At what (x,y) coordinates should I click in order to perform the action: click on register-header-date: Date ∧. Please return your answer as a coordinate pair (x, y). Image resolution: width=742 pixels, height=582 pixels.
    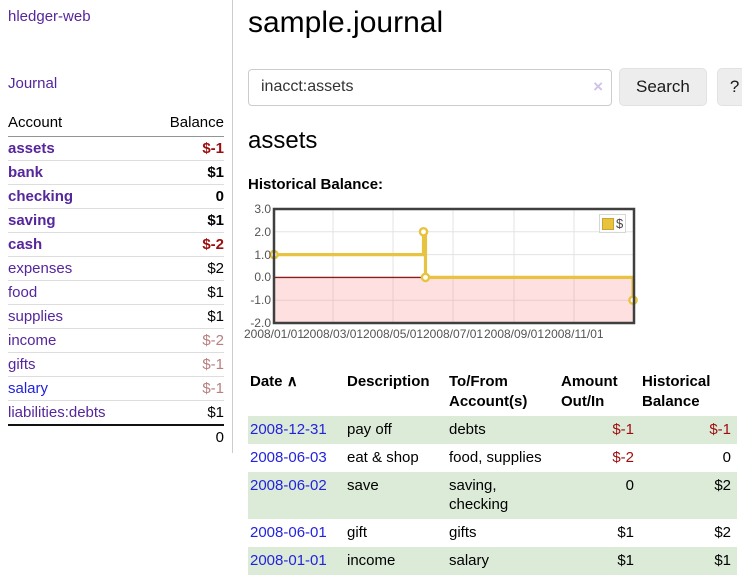
    Looking at the image, I should click on (274, 381).